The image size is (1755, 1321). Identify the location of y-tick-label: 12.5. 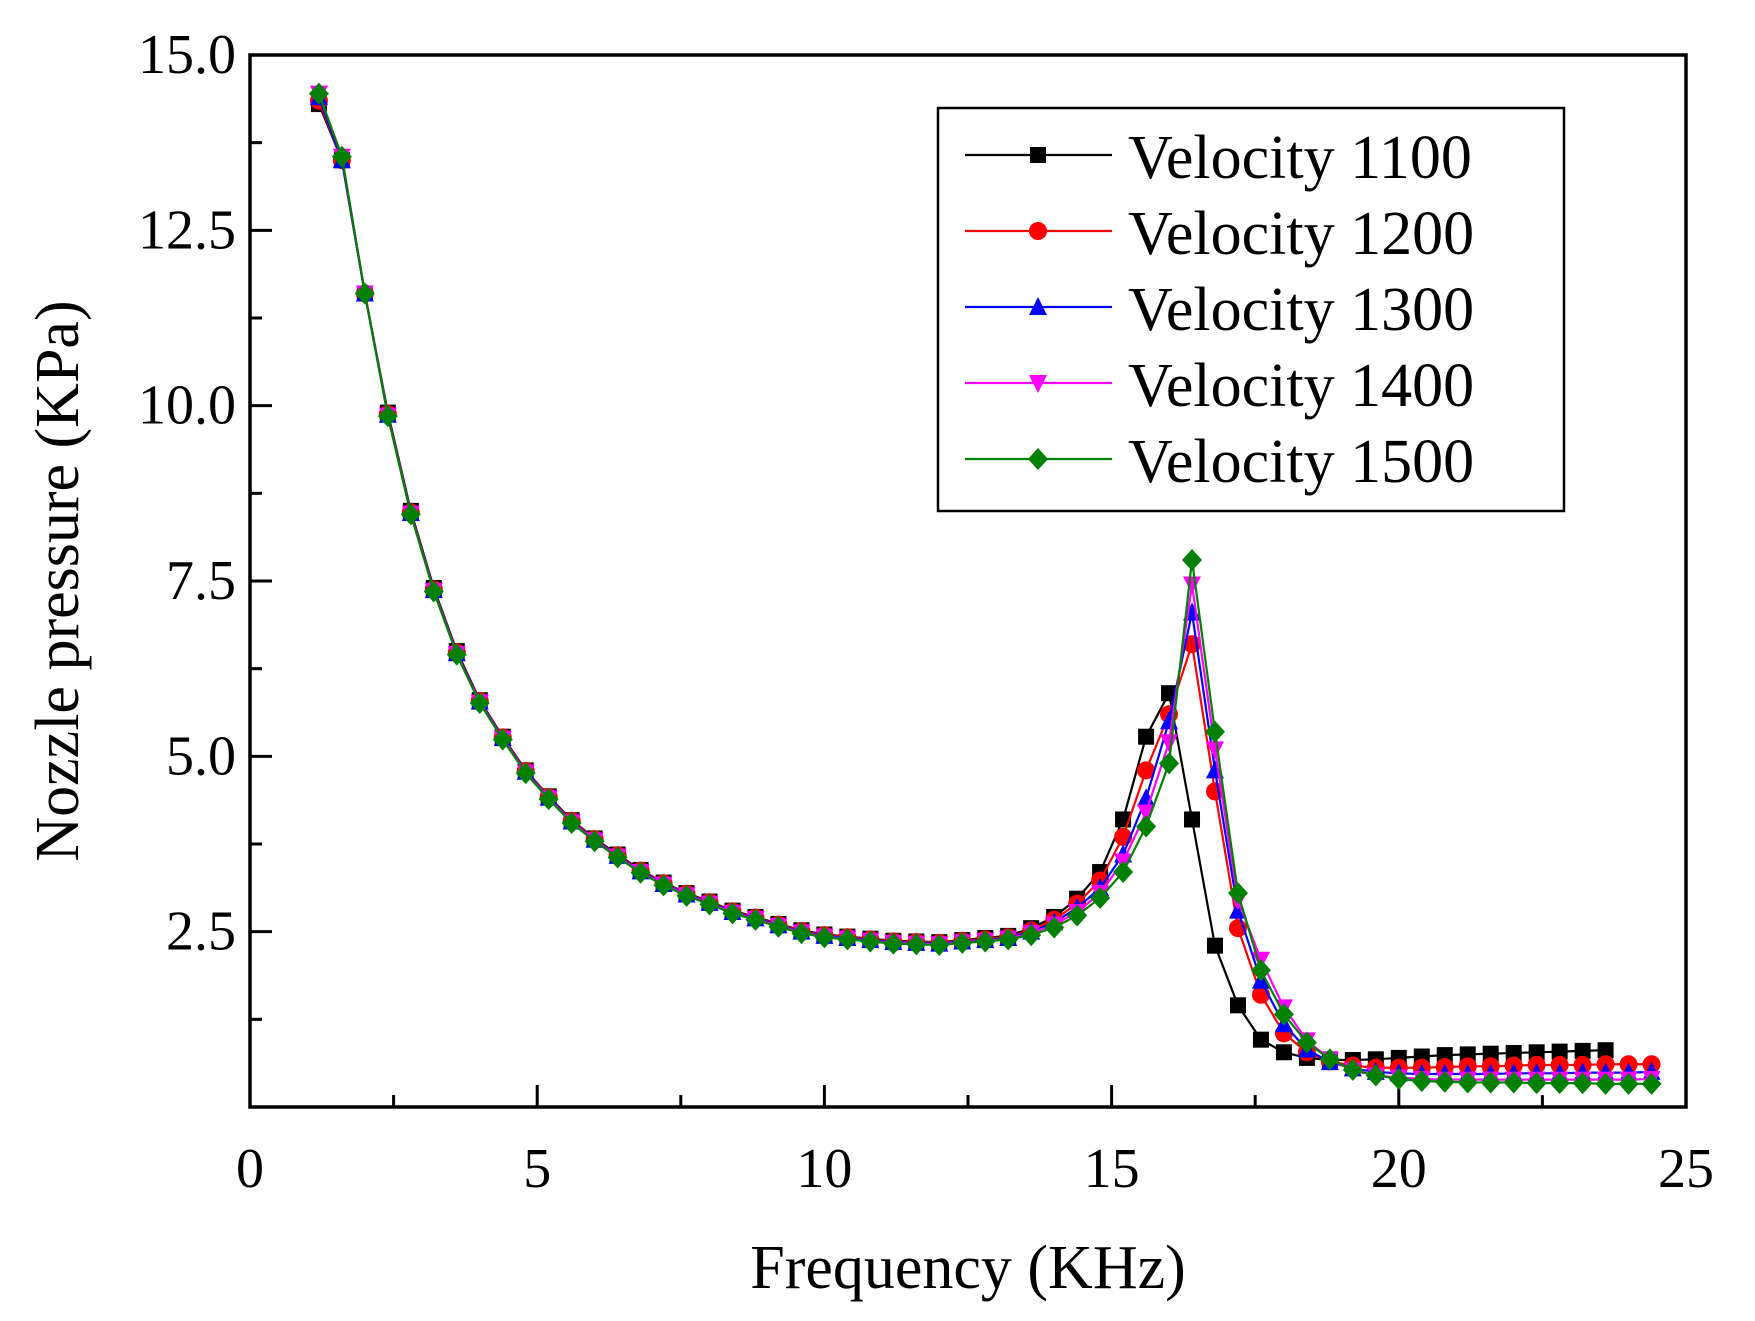
(187, 230).